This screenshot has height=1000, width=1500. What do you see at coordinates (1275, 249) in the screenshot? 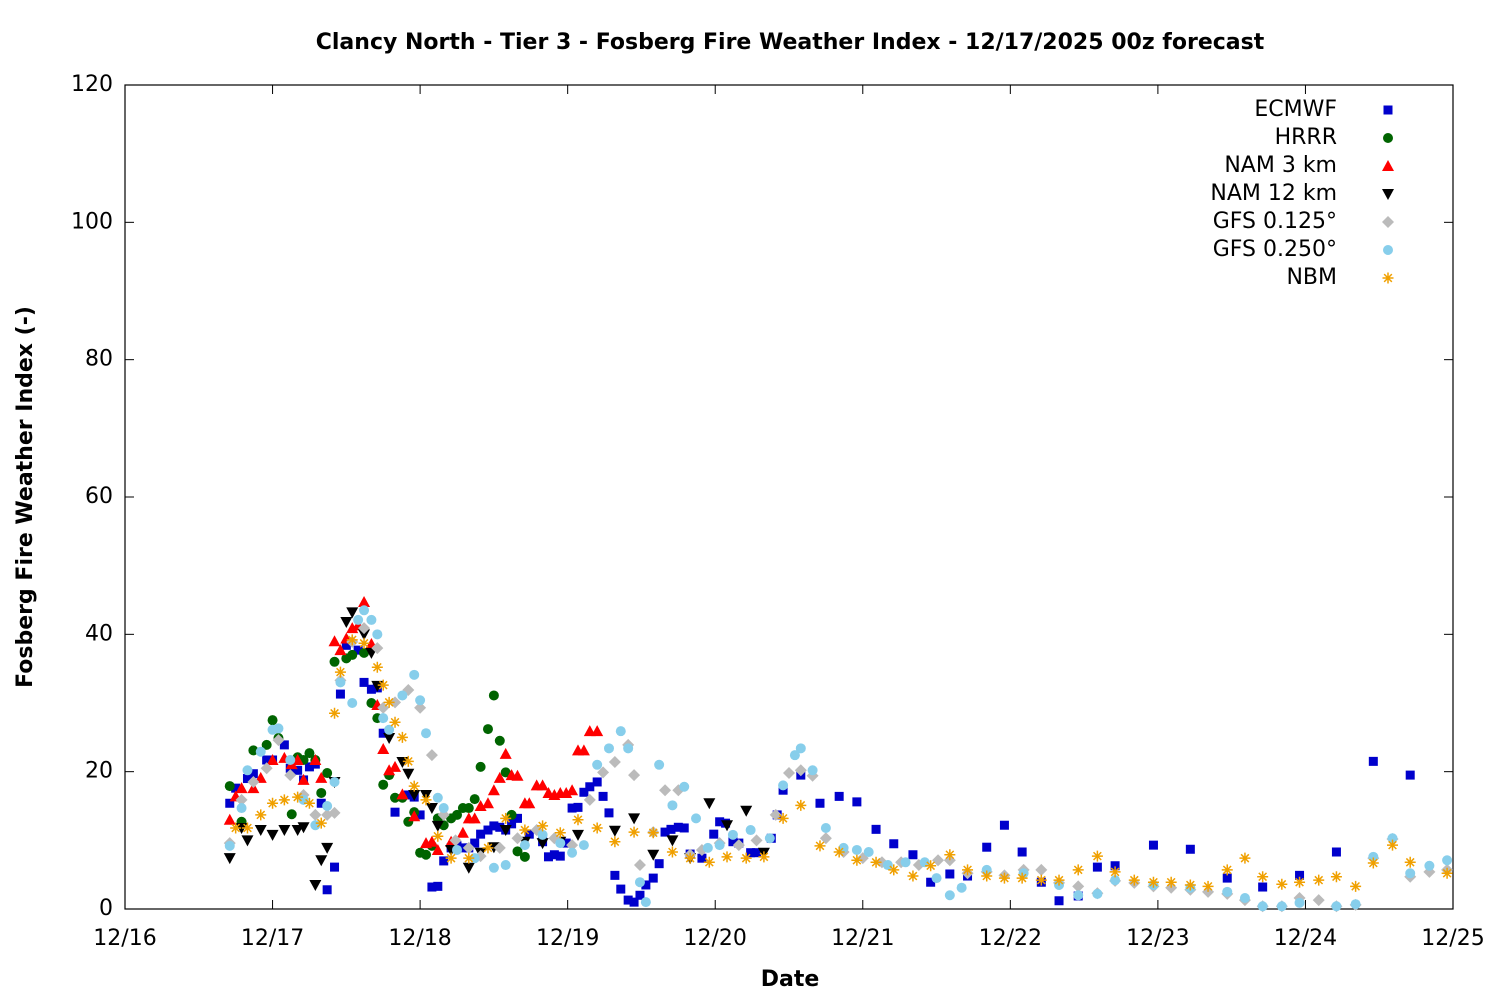
I see `legend-label: GFS 0.250°` at bounding box center [1275, 249].